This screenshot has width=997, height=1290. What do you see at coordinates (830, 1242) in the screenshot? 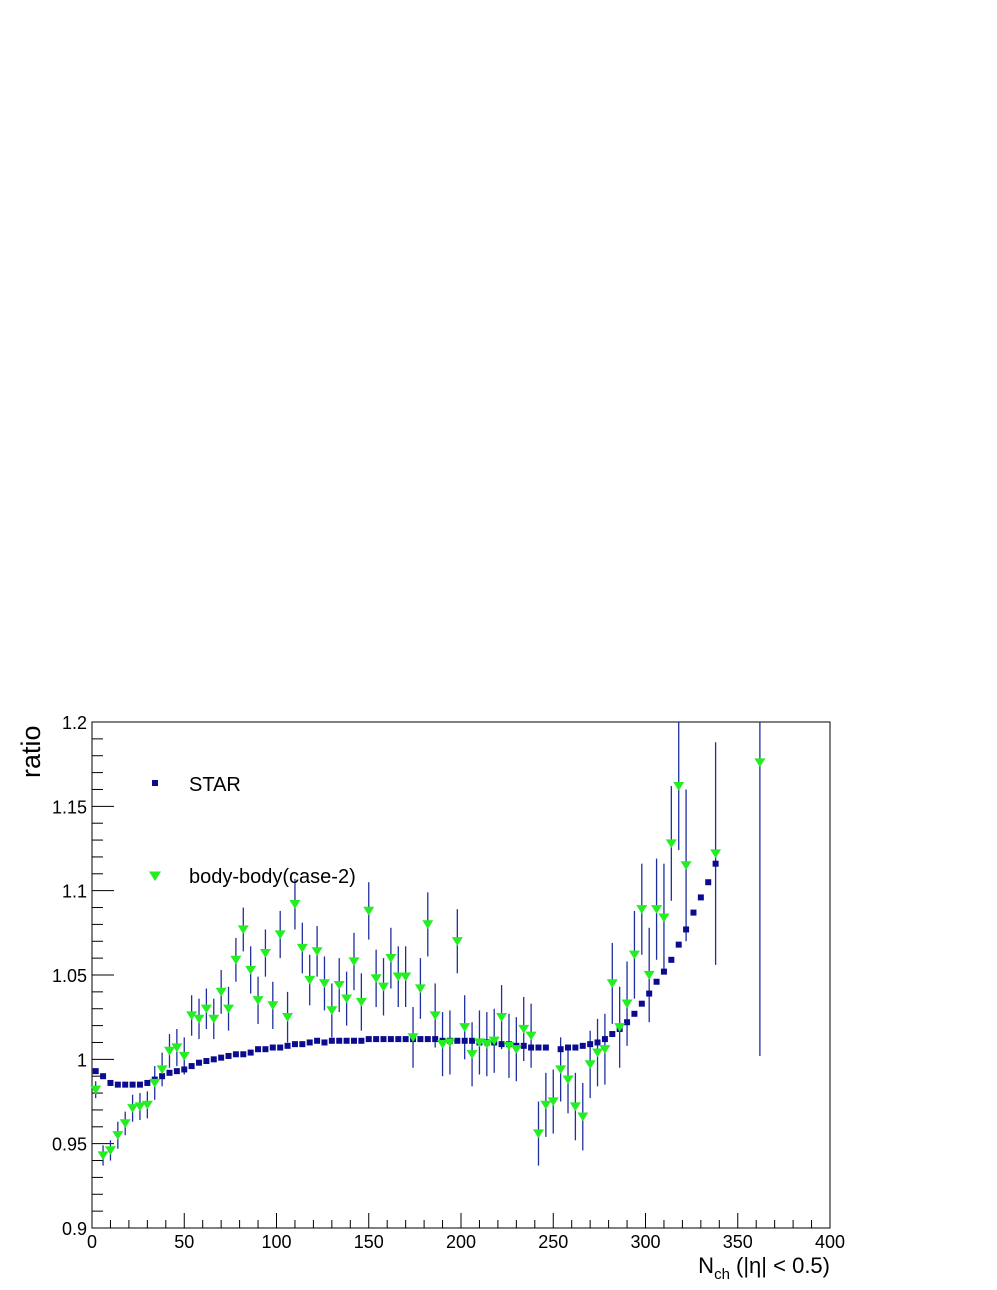
I see `x-tick-label: 400` at bounding box center [830, 1242].